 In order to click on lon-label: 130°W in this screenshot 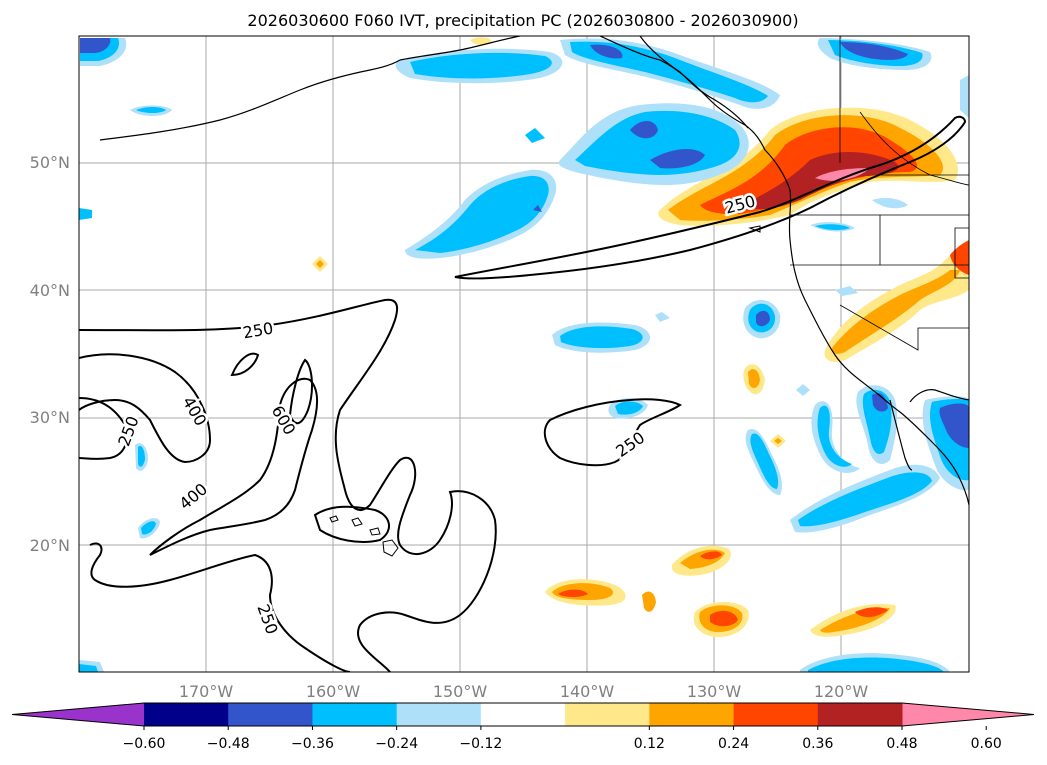, I will do `click(714, 691)`.